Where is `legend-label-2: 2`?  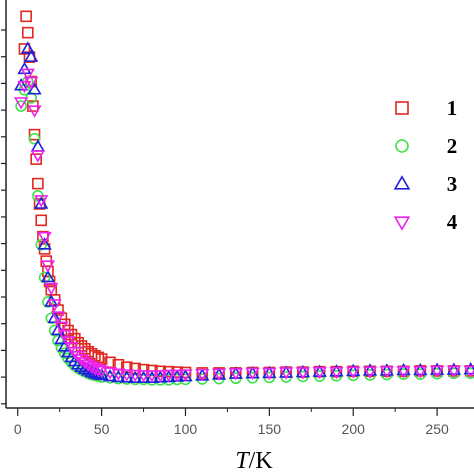
legend-label-2: 2 is located at coordinates (452, 146).